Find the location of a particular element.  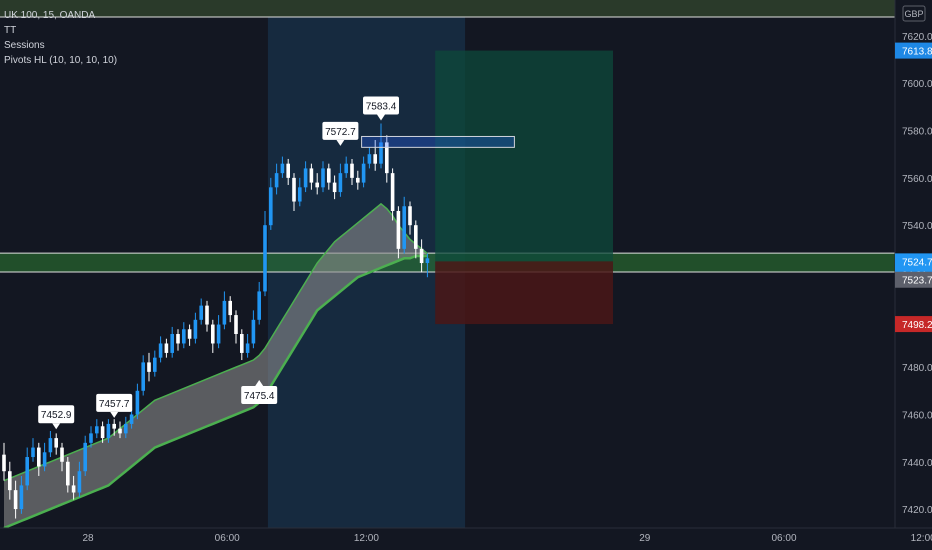

pivot-value: 7572.7 is located at coordinates (340, 132).